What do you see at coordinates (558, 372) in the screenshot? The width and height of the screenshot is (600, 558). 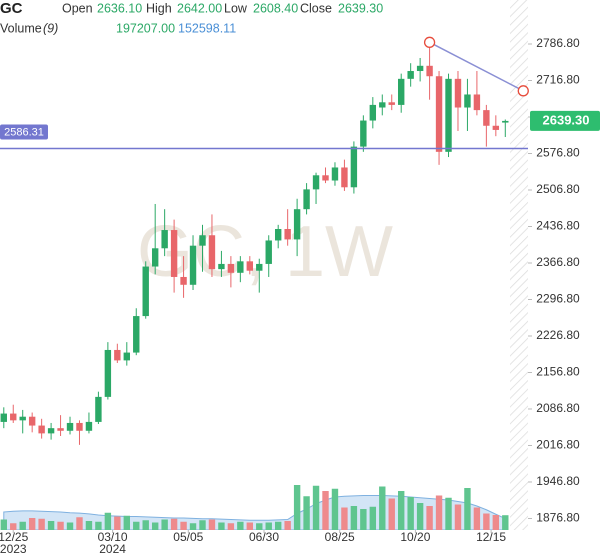 I see `y-tick-label: 2156.80` at bounding box center [558, 372].